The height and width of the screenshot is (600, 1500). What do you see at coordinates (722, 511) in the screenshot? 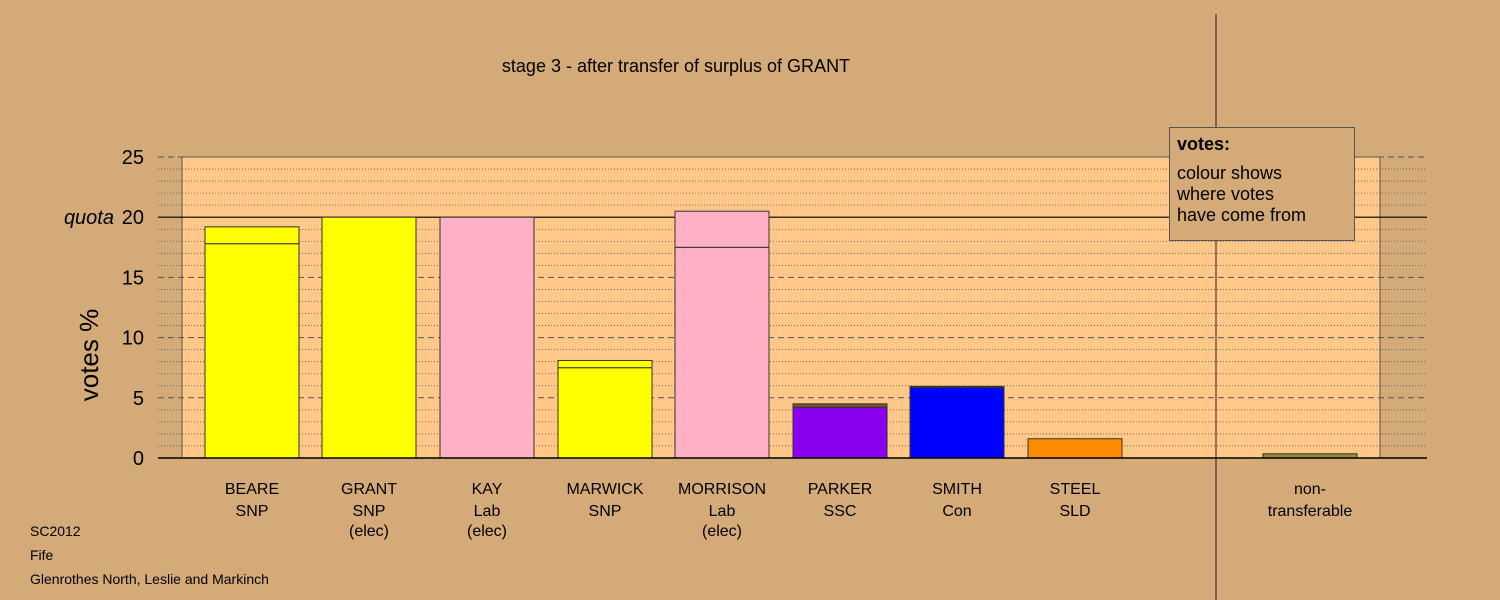
I see `category-party-5: Lab` at bounding box center [722, 511].